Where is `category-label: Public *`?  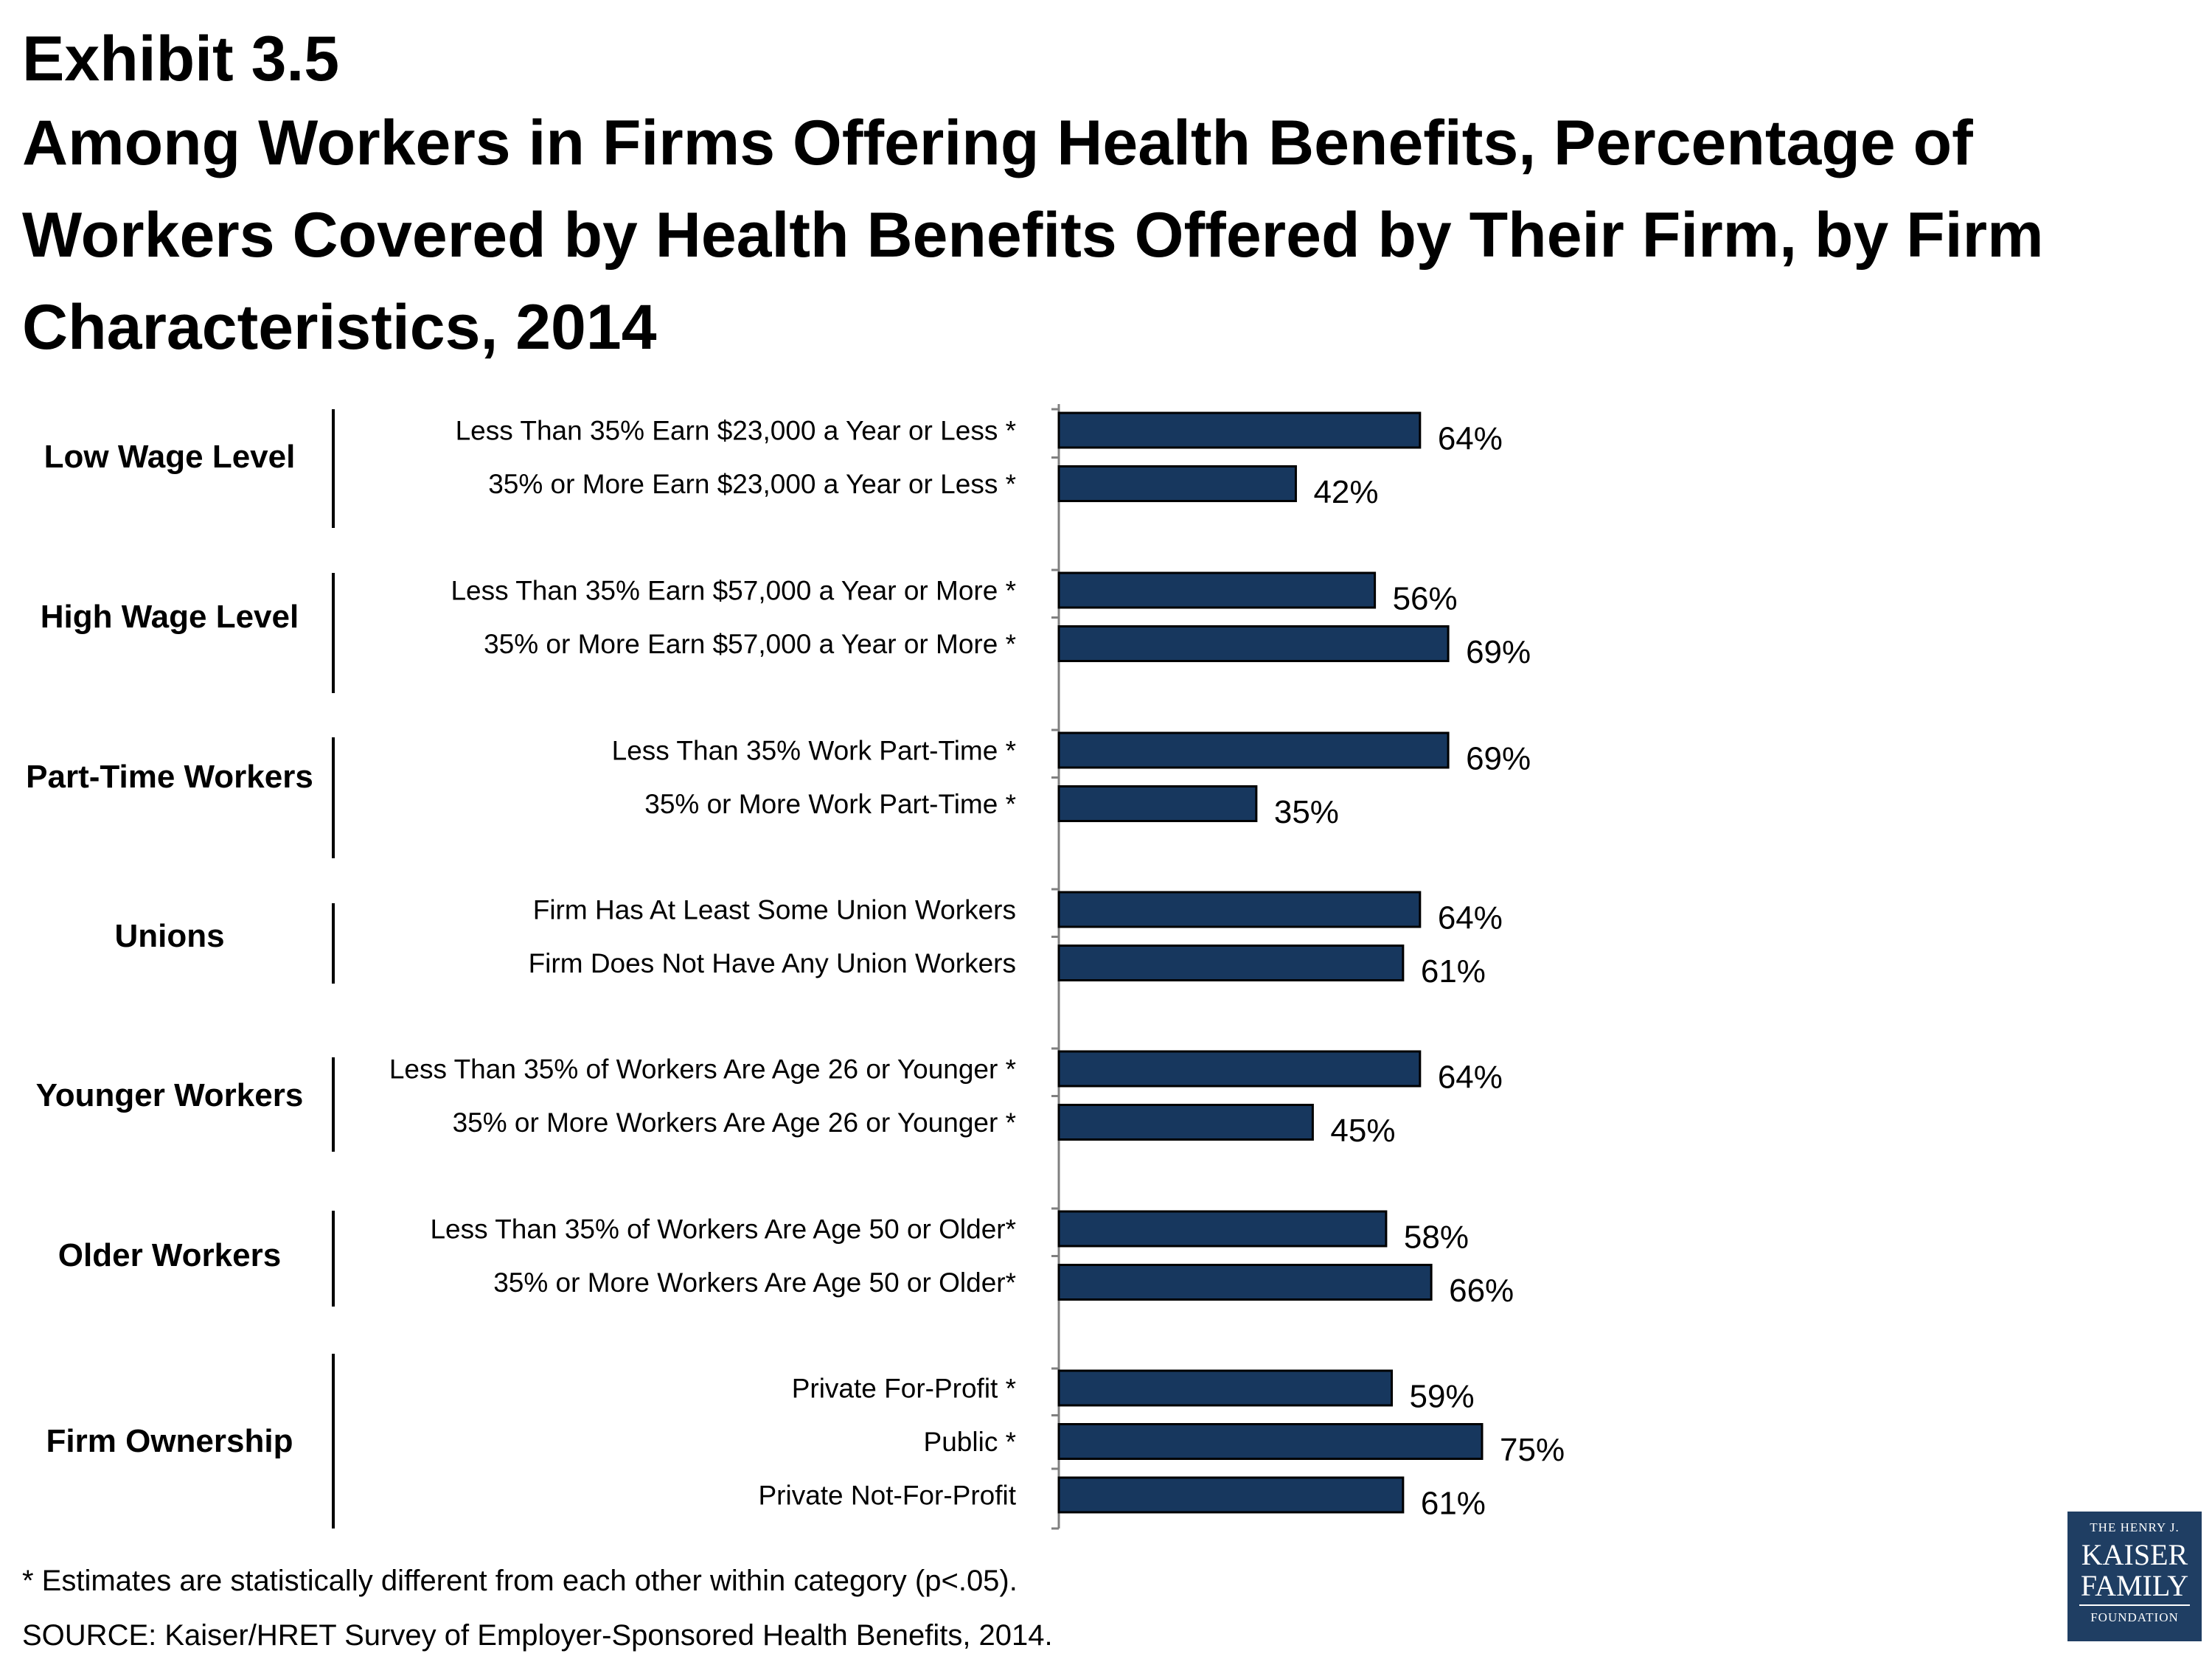
category-label: Public * is located at coordinates (970, 1442).